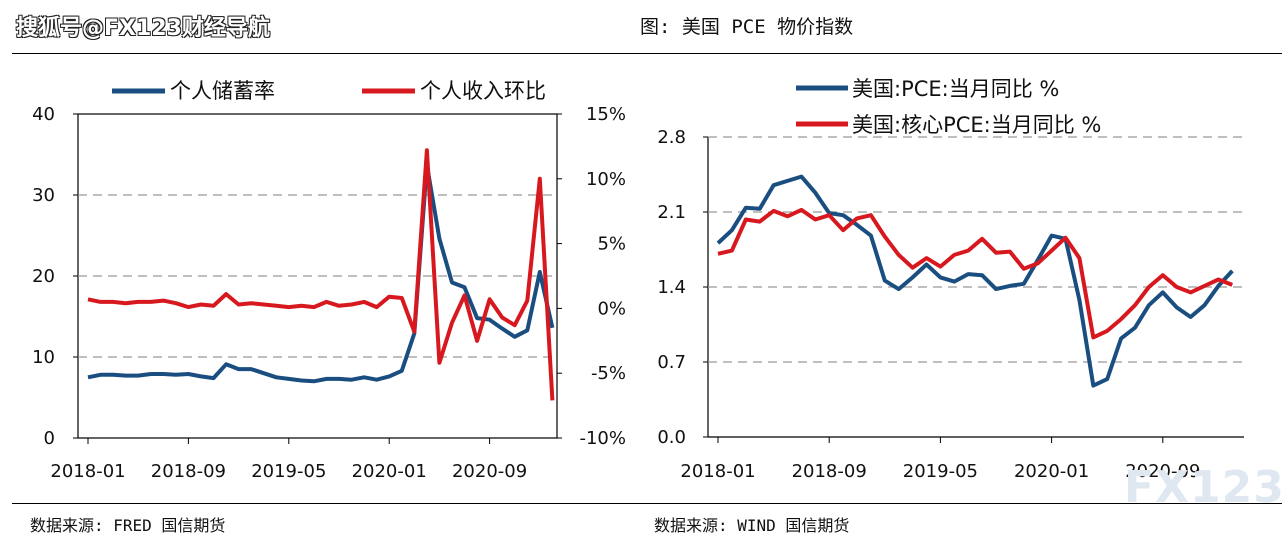 The height and width of the screenshot is (538, 1288). I want to click on left-x-tick-label: 2018-09, so click(188, 471).